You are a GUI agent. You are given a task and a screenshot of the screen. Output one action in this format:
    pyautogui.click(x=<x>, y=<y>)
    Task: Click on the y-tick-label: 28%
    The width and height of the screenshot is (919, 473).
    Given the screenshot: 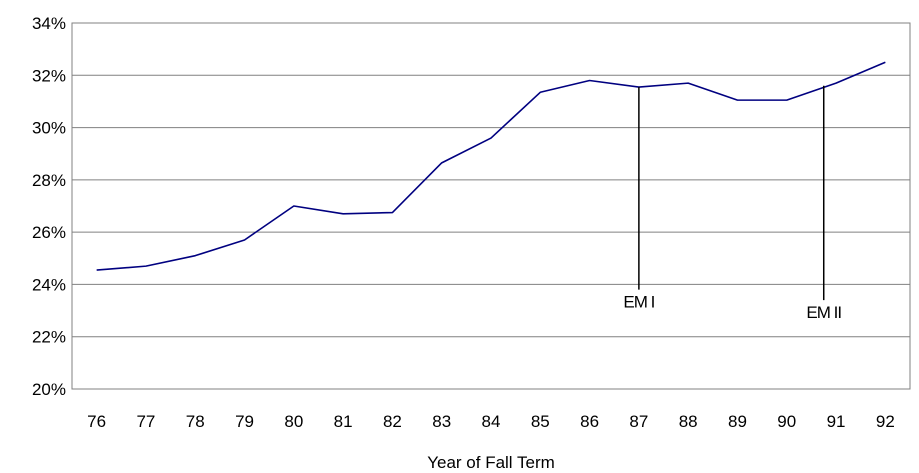 What is the action you would take?
    pyautogui.click(x=49, y=180)
    